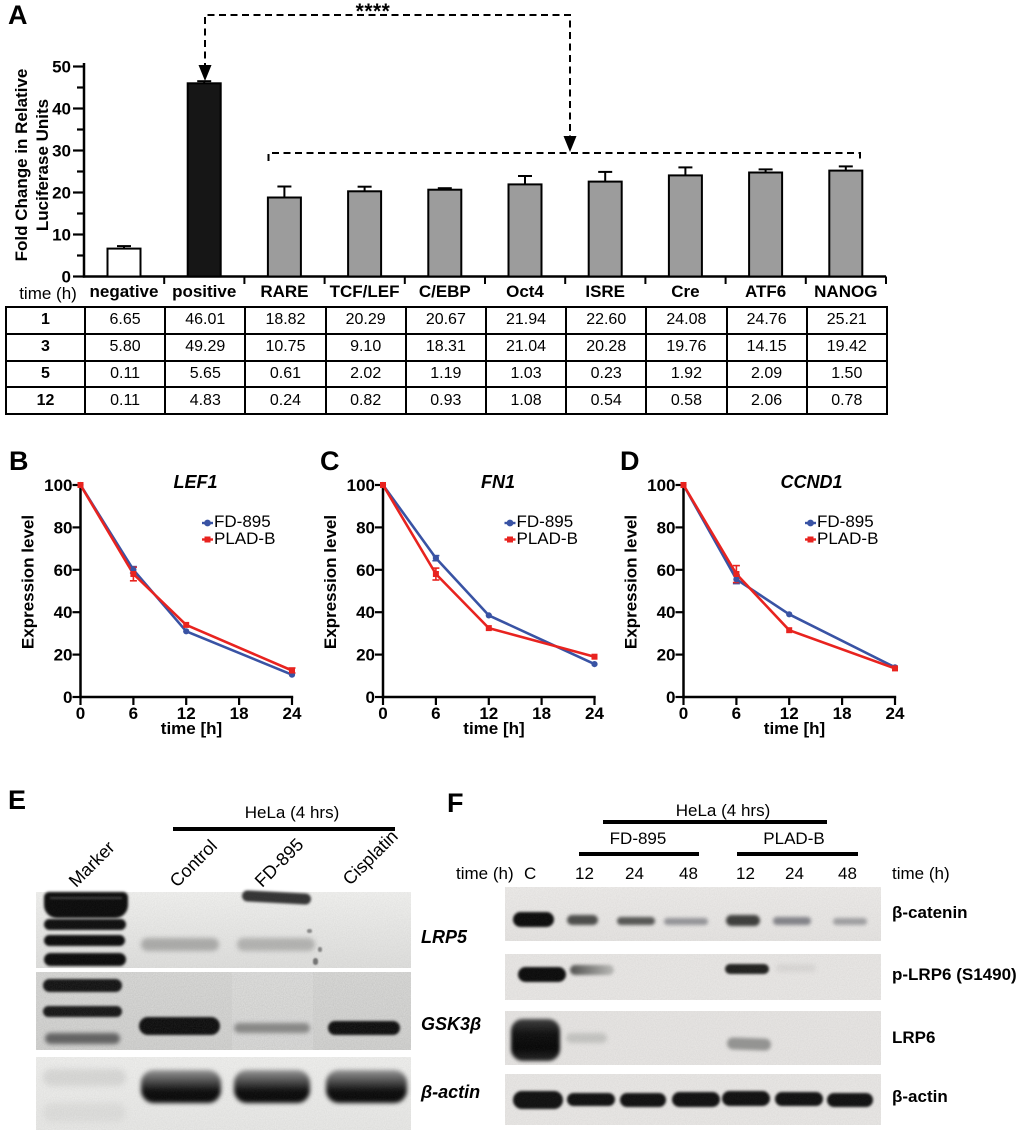 The width and height of the screenshot is (1020, 1135). I want to click on svg-text: NANOG, so click(845, 291).